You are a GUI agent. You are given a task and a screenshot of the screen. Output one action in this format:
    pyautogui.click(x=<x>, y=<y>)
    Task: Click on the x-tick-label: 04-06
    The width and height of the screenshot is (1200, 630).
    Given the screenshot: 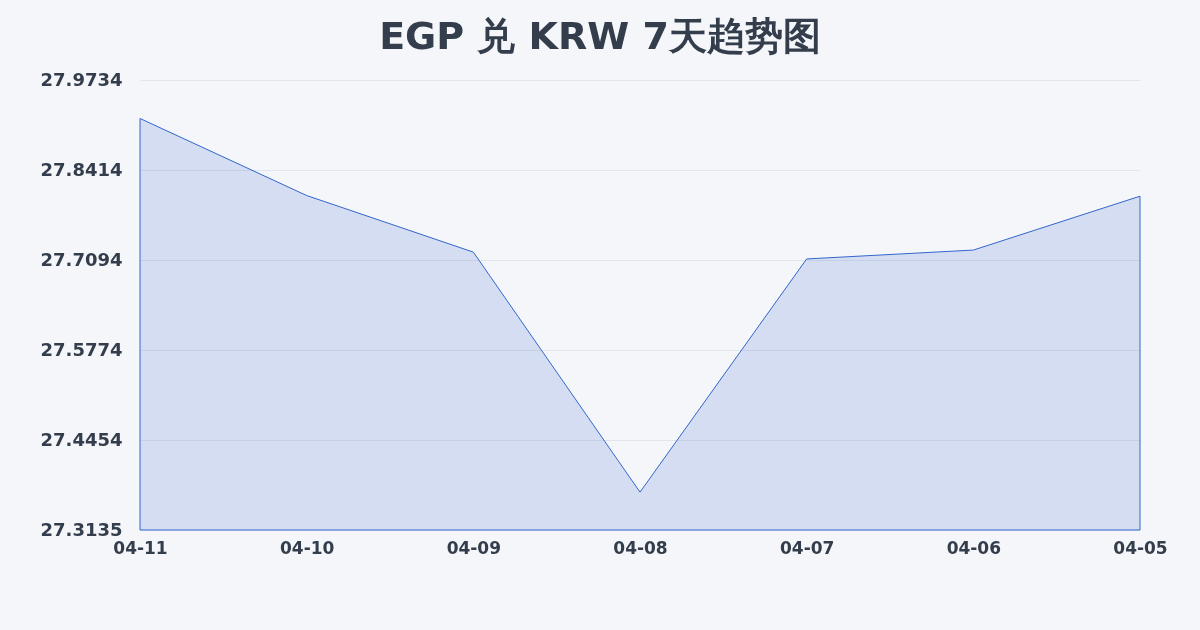 What is the action you would take?
    pyautogui.click(x=974, y=547)
    